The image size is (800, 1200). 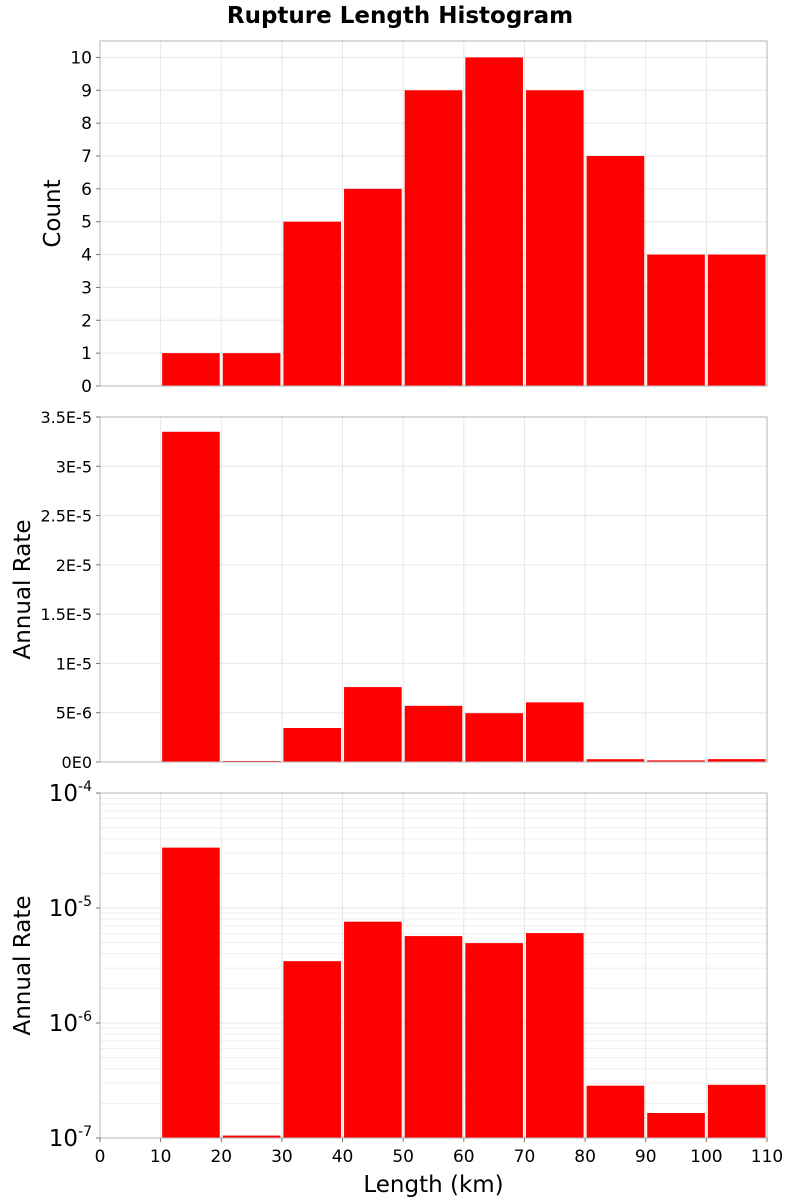 I want to click on y-tick-label: 2, so click(x=86, y=321).